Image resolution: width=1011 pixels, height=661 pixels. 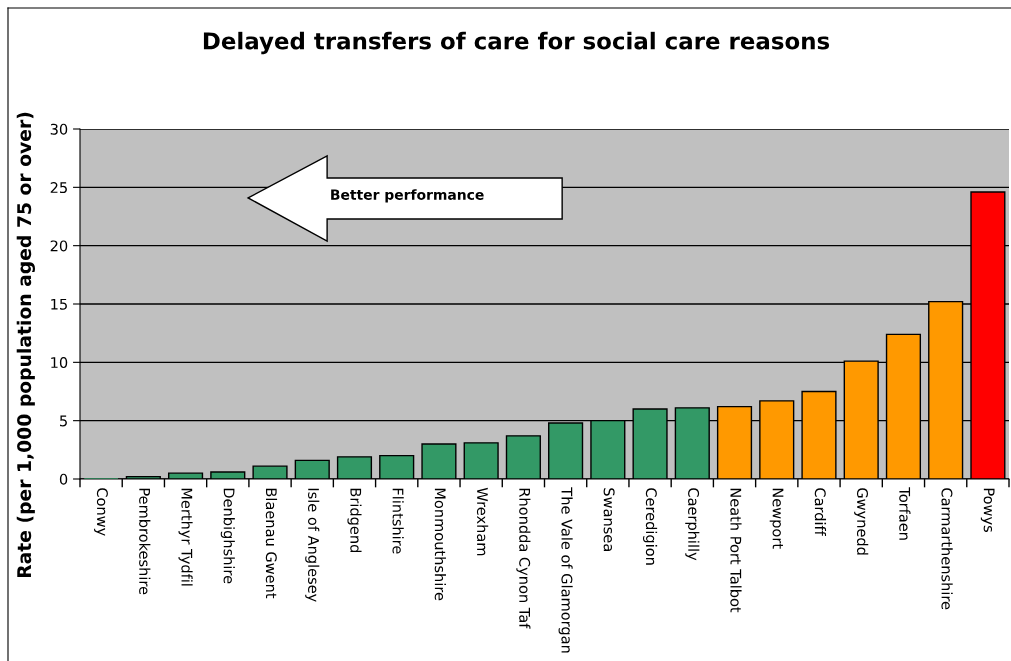 I want to click on x-tick-label: Caerphilly, so click(x=692, y=524).